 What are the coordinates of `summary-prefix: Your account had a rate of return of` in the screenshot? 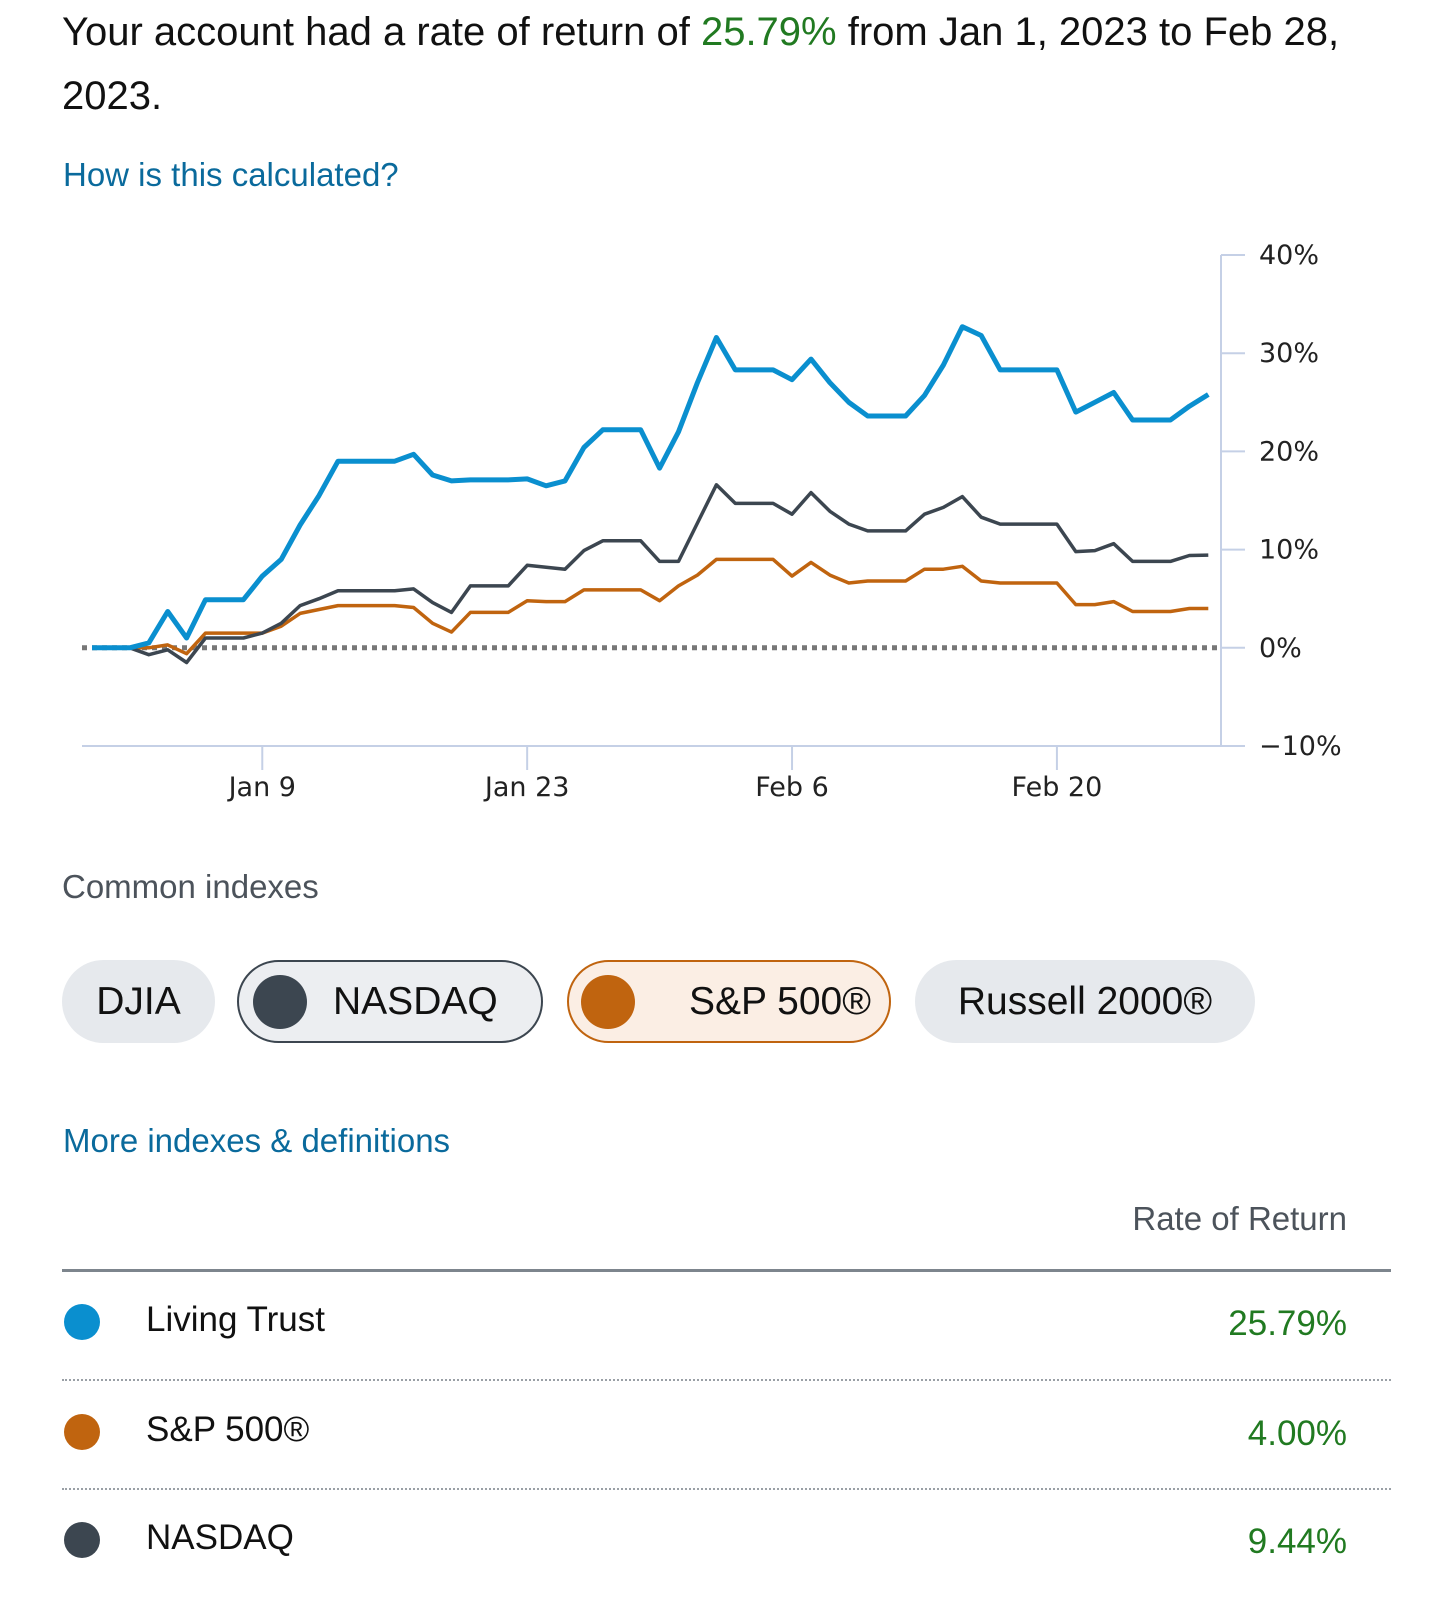 It's located at (381, 32).